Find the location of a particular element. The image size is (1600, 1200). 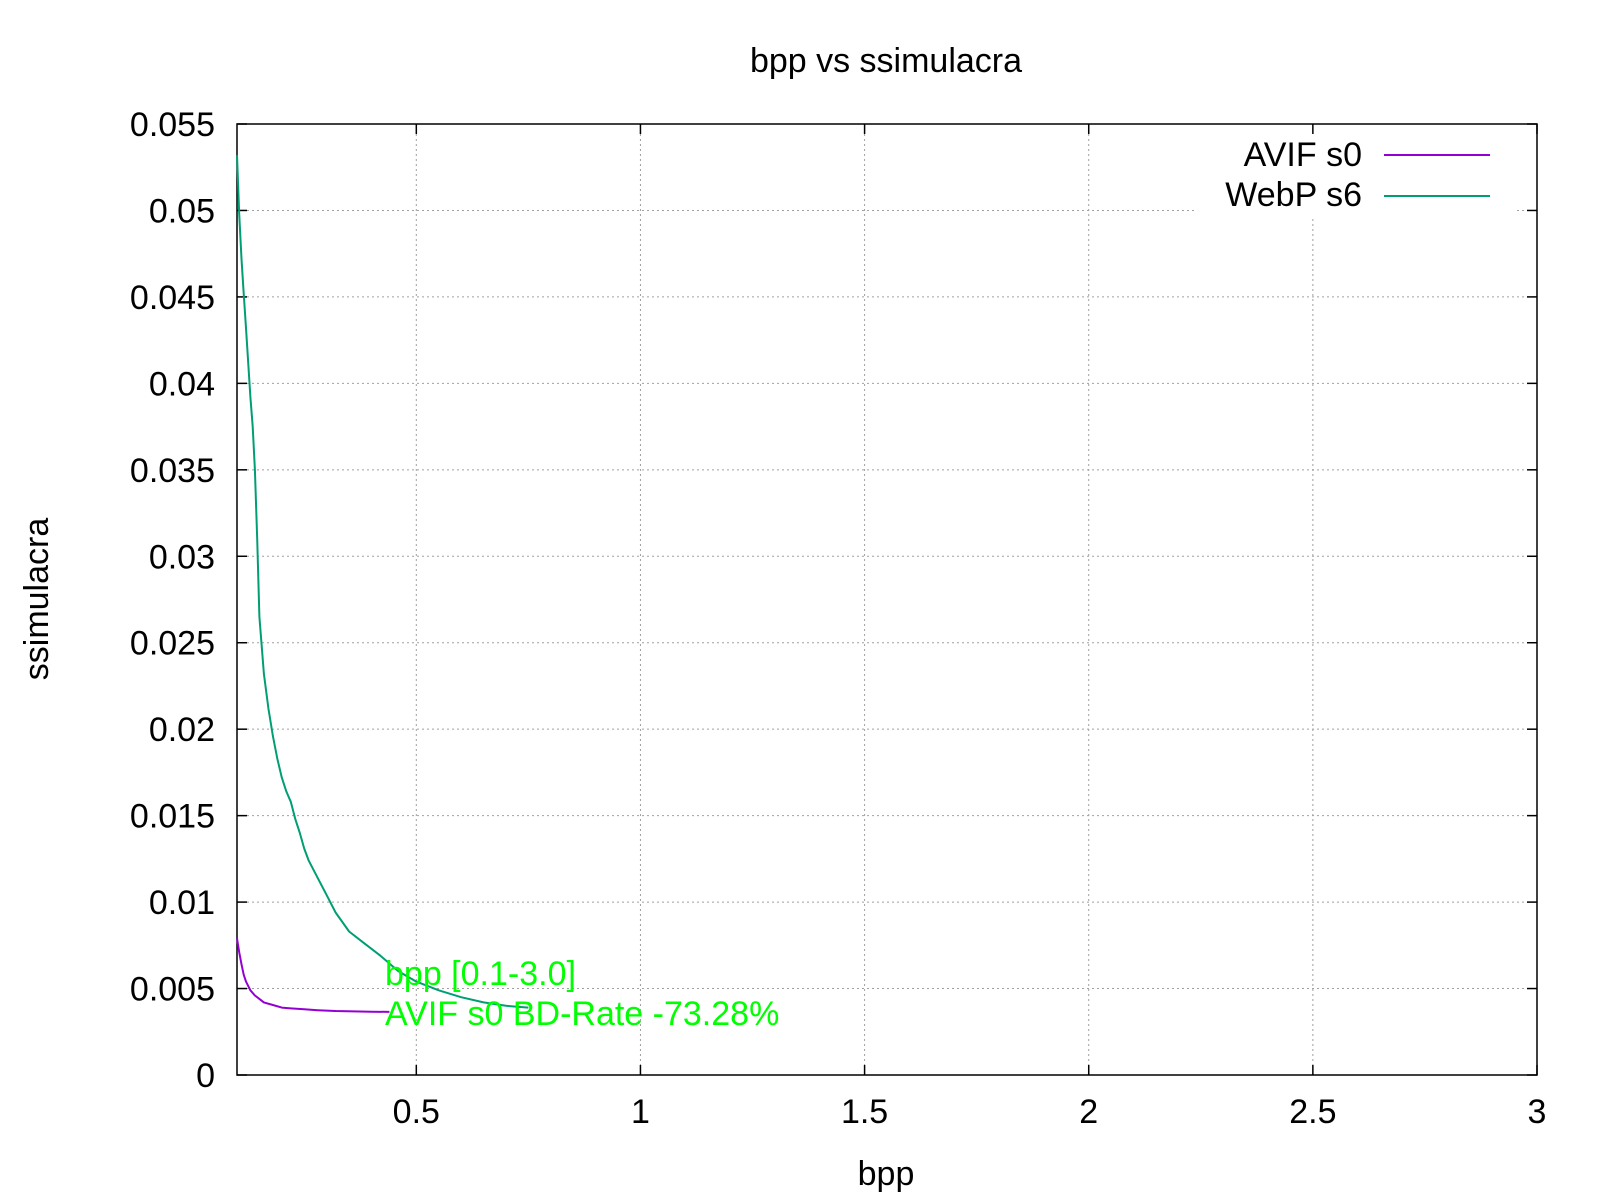

y-tick-label: 0.01 is located at coordinates (182, 903).